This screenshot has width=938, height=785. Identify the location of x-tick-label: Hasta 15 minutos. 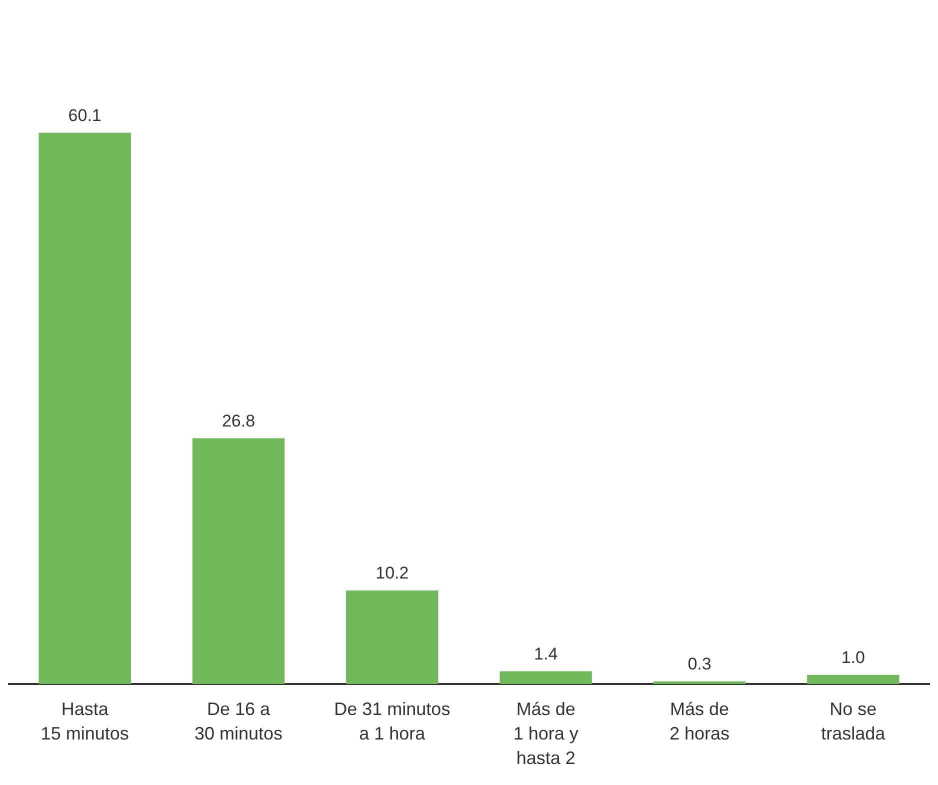
(84, 721).